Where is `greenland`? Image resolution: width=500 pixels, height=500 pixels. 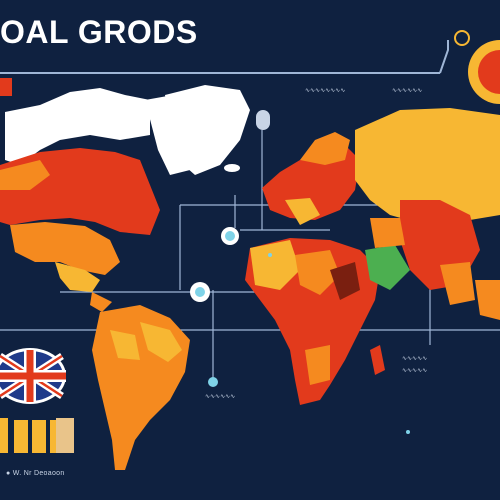 greenland is located at coordinates (207, 130).